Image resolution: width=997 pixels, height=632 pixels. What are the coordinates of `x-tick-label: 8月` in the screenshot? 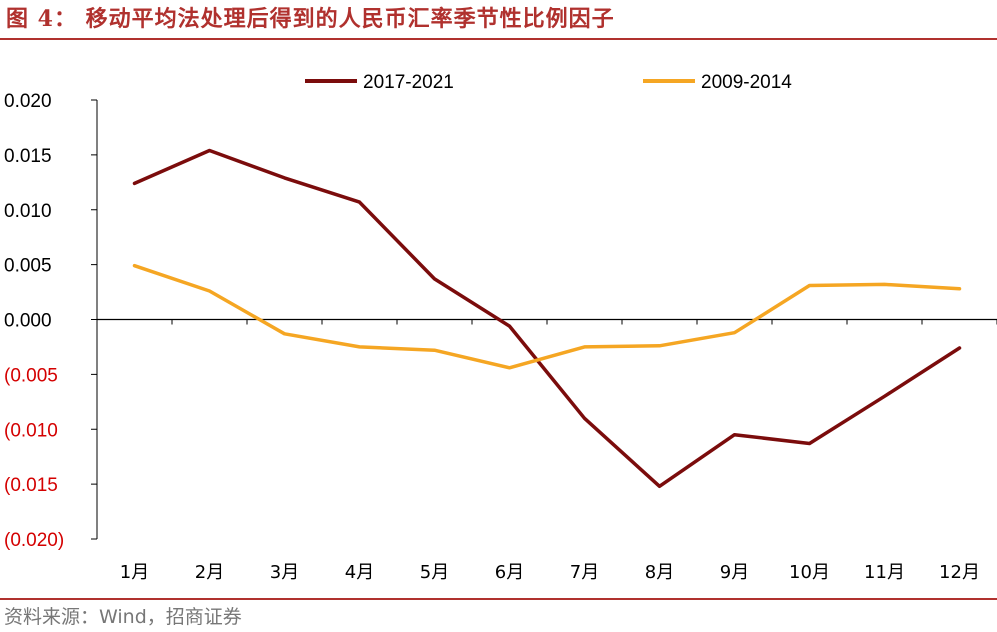 It's located at (659, 572).